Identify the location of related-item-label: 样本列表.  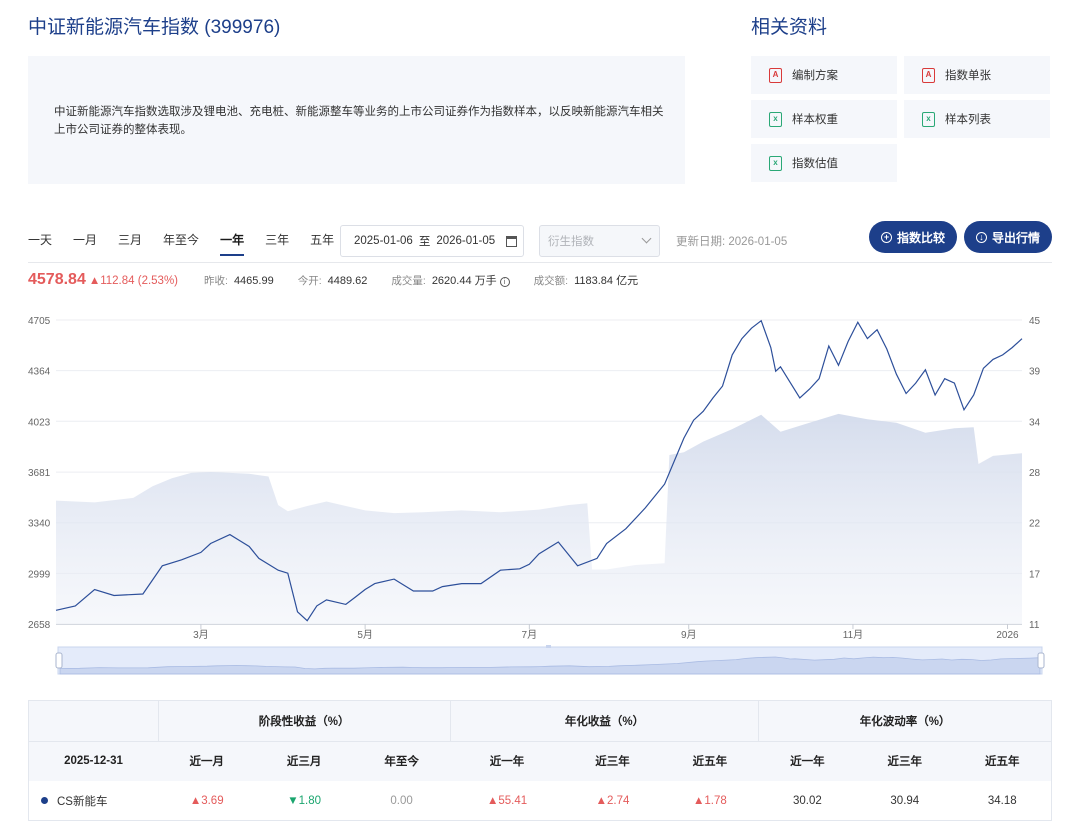
(968, 120).